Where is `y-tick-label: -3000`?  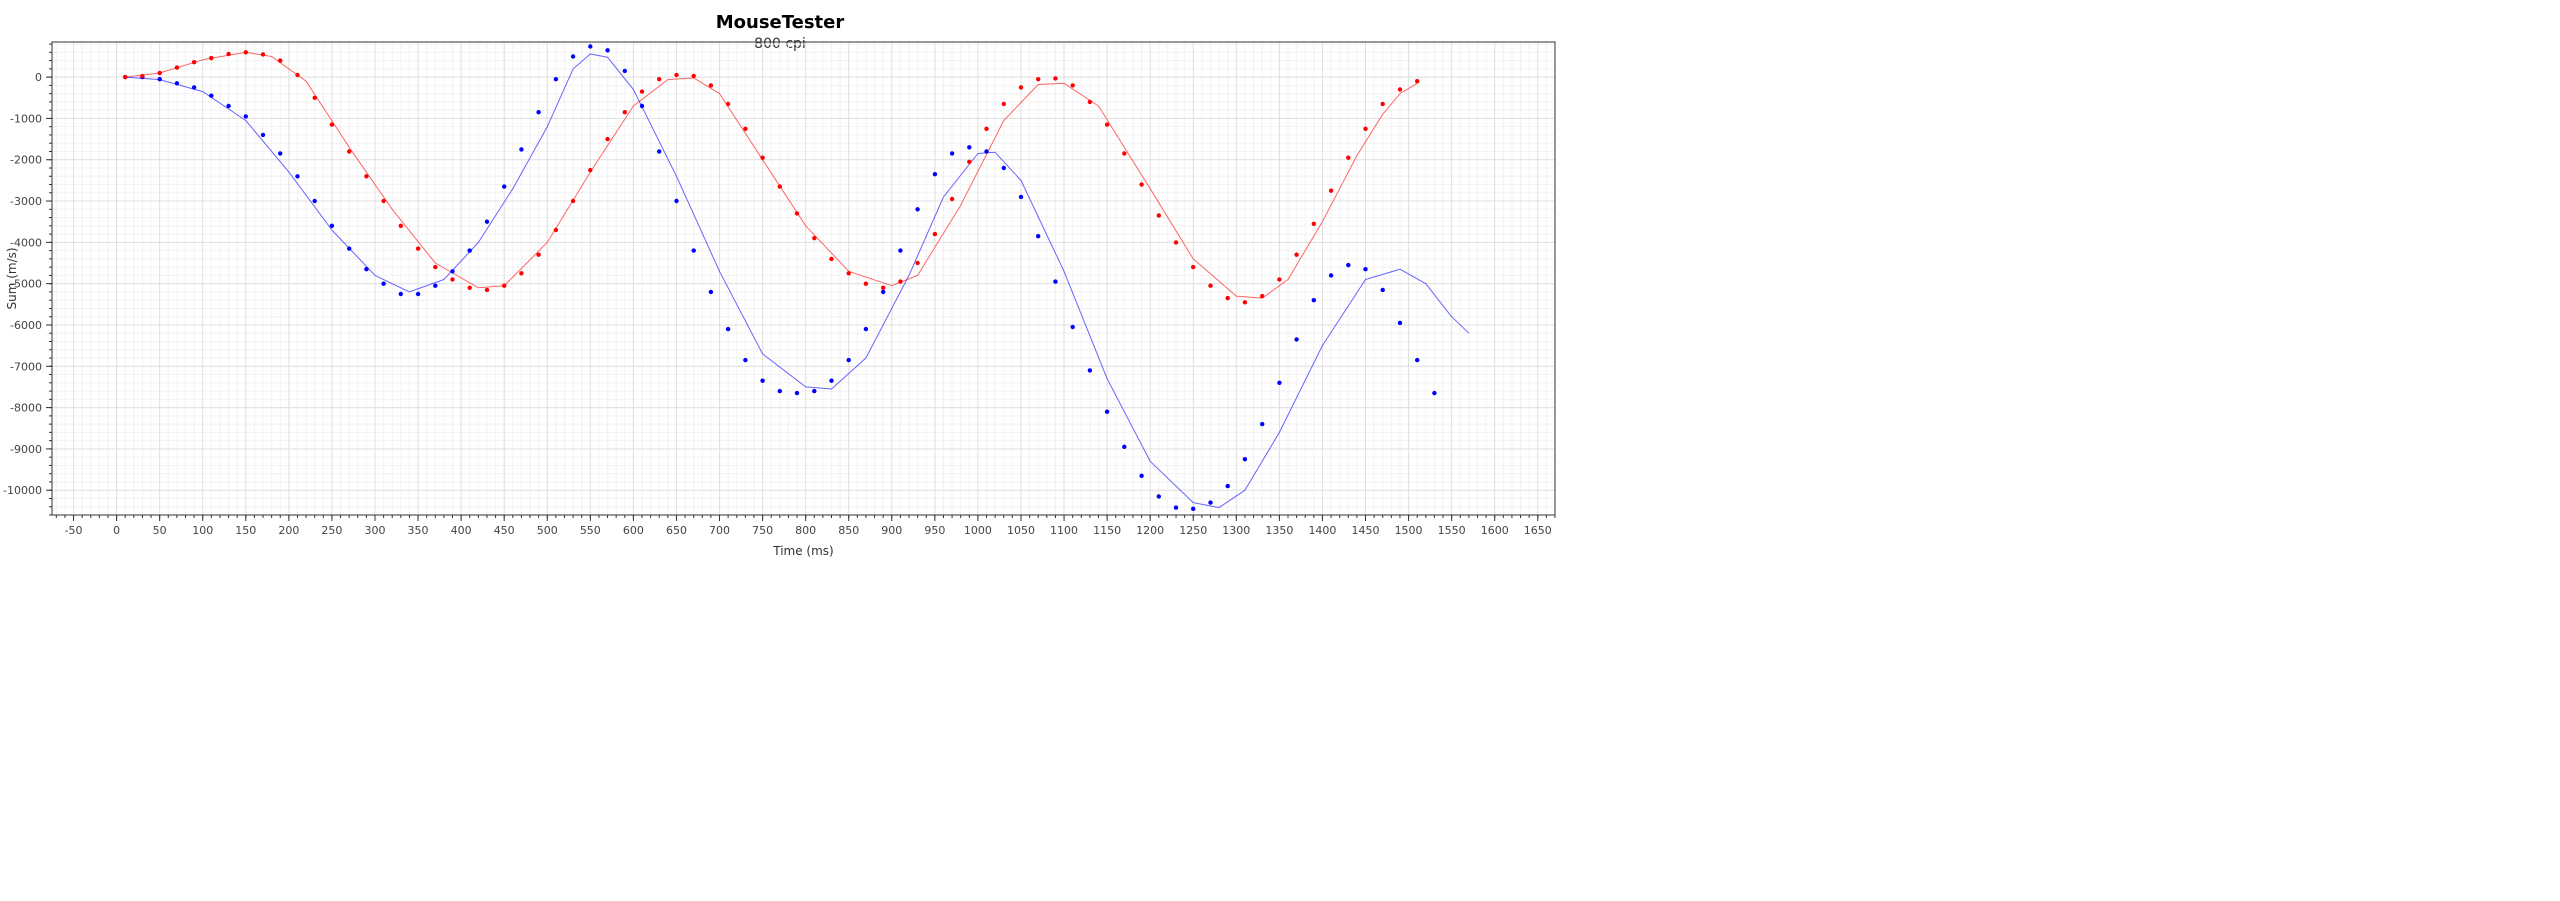 y-tick-label: -3000 is located at coordinates (26, 201).